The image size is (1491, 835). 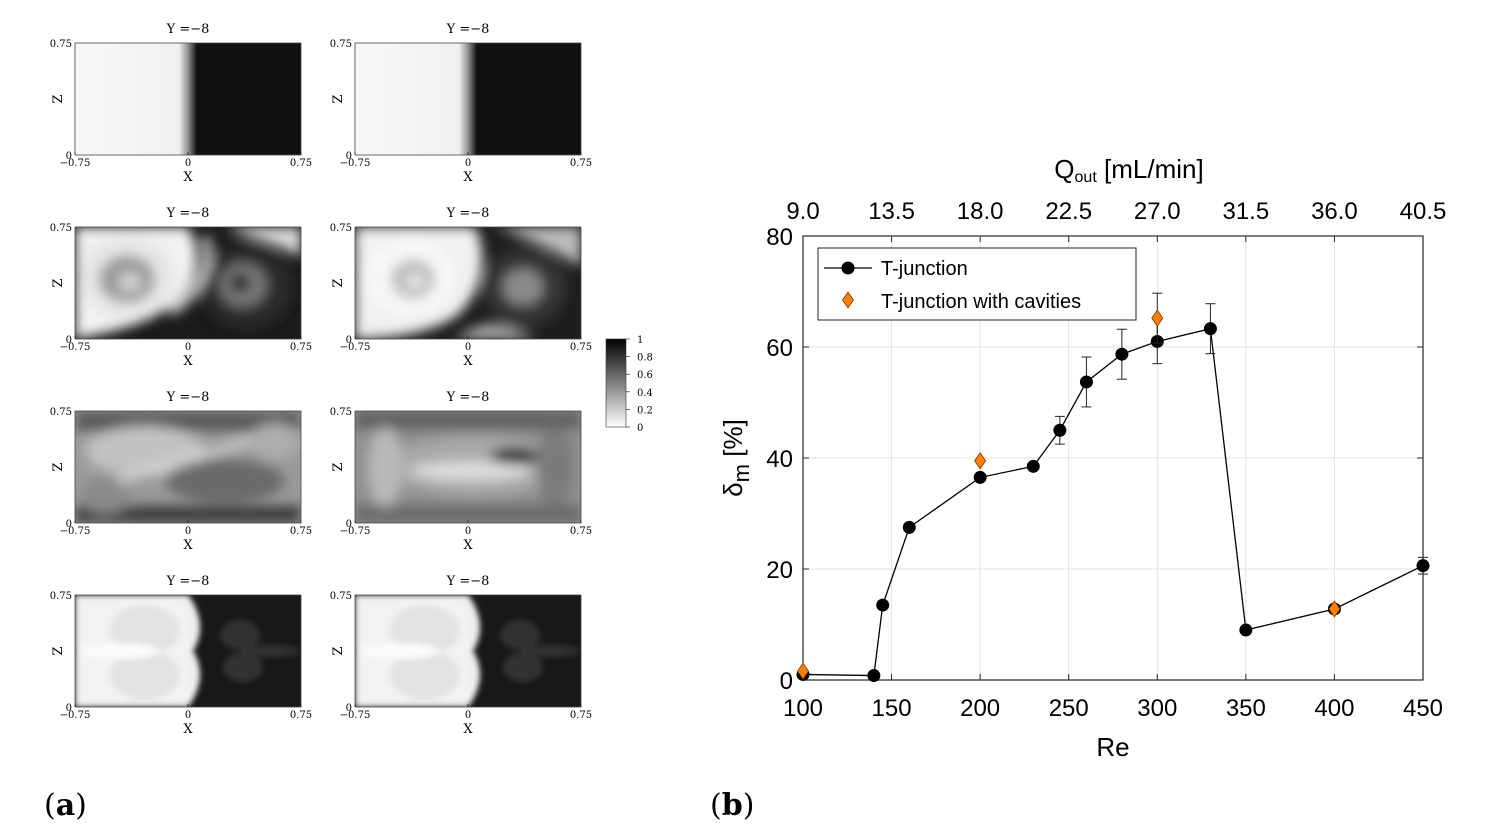 What do you see at coordinates (924, 269) in the screenshot?
I see `legend-label: T-junction` at bounding box center [924, 269].